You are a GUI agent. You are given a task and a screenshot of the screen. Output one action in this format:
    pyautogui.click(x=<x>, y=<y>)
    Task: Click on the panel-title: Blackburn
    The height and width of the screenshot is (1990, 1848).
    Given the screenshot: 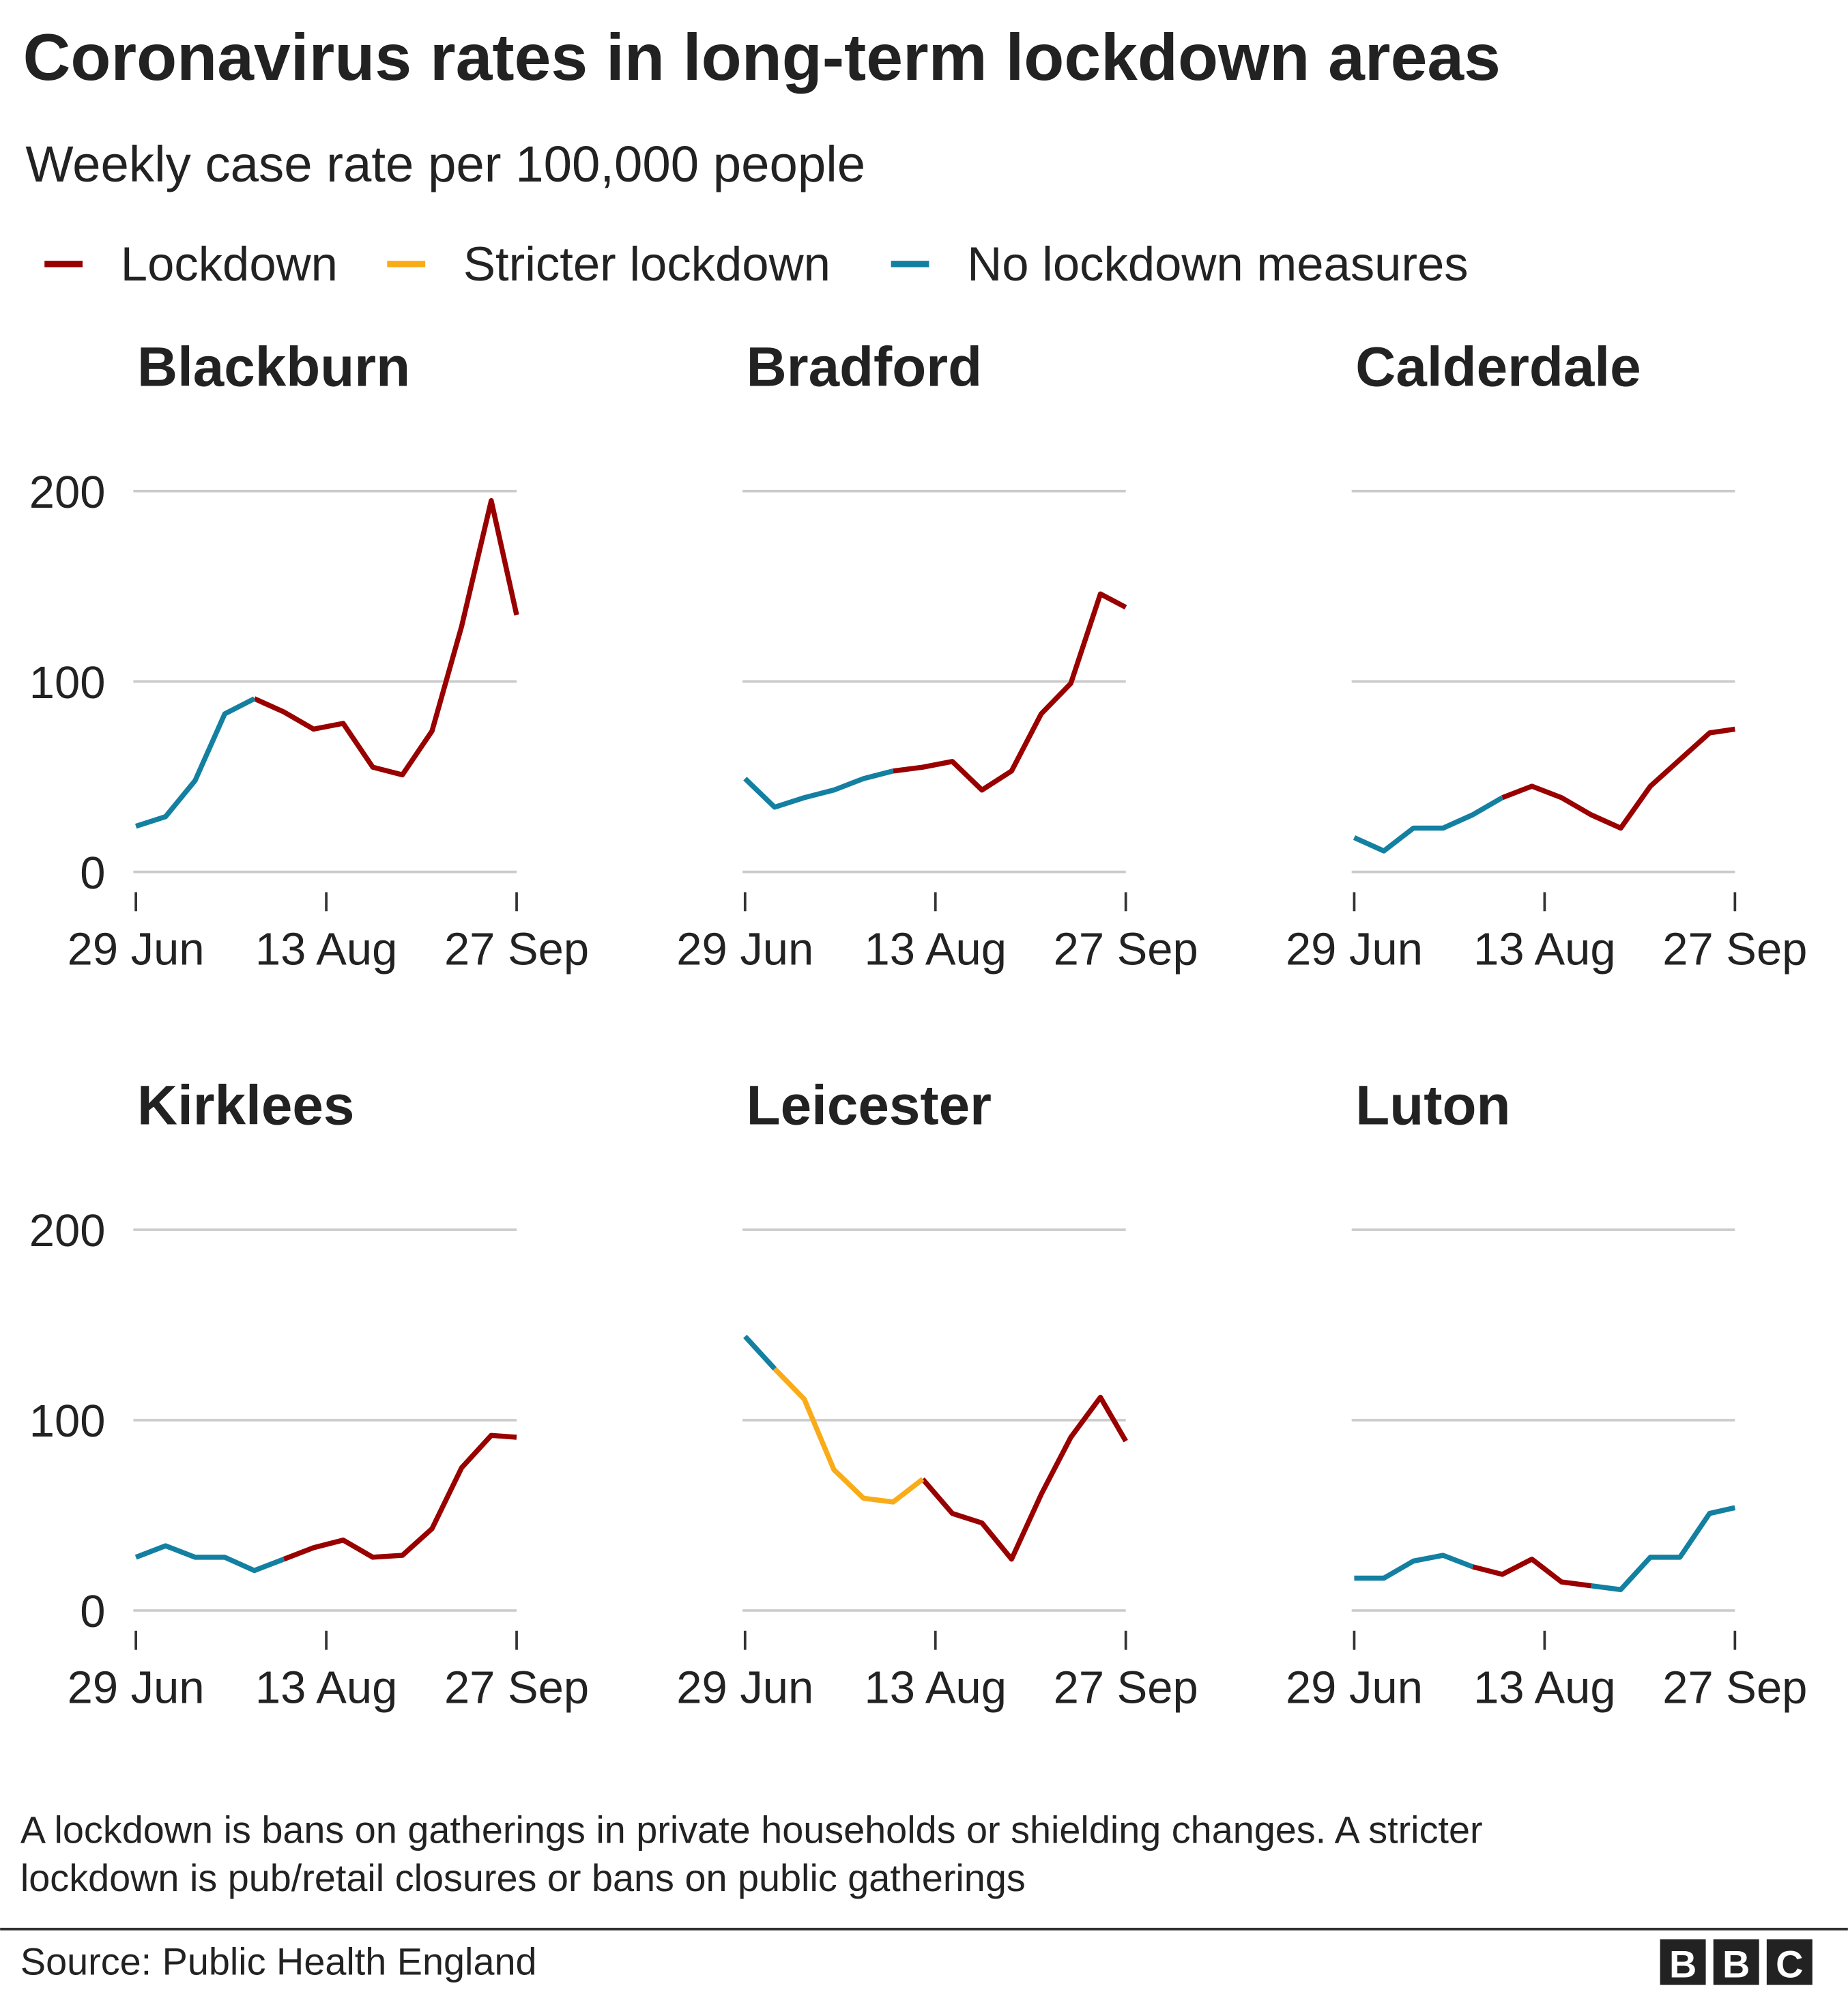 What is the action you would take?
    pyautogui.click(x=273, y=367)
    